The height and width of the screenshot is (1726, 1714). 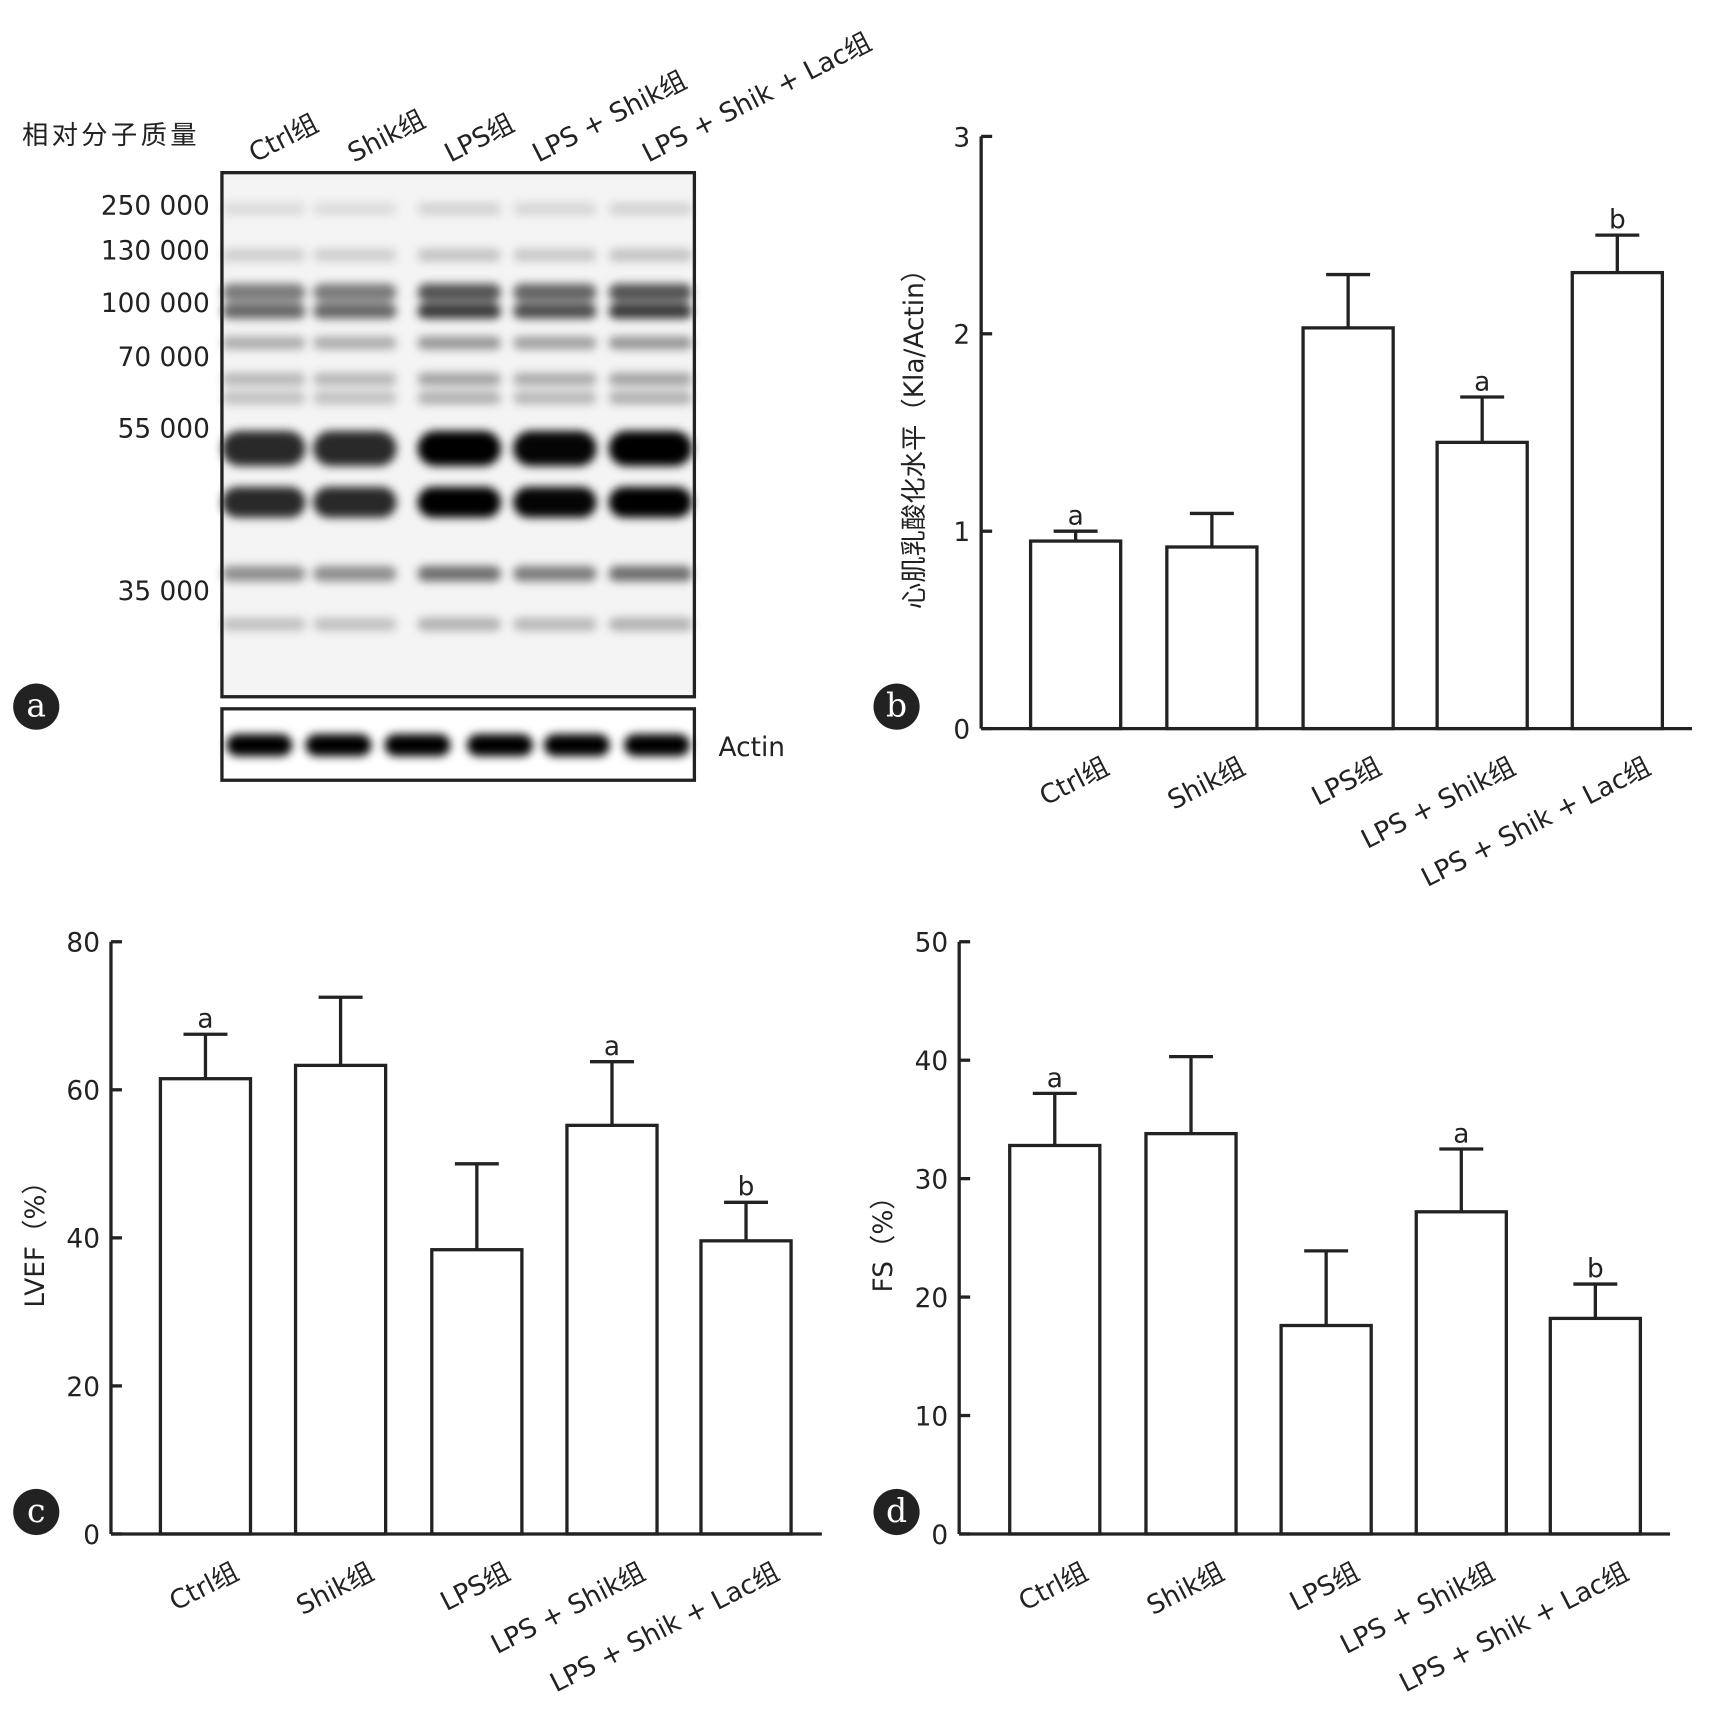 I want to click on panel-letter: b, so click(x=896, y=705).